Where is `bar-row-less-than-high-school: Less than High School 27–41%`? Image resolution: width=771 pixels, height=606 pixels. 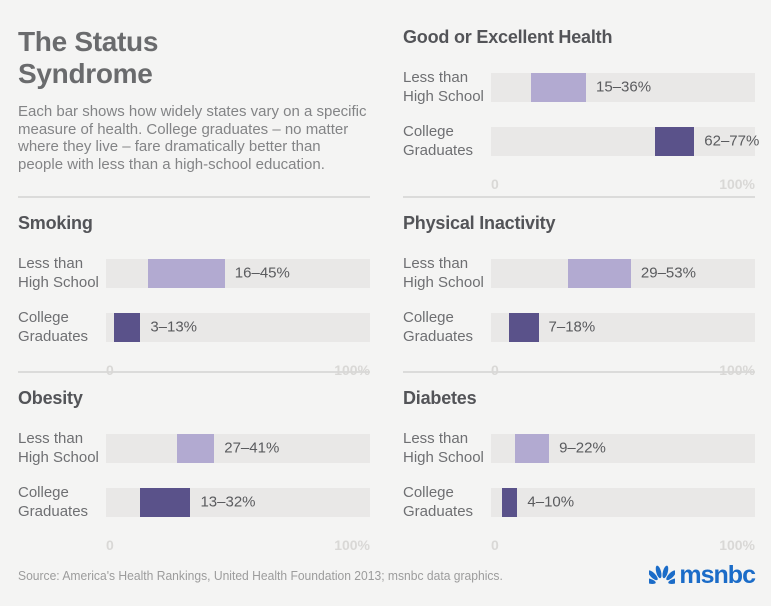 bar-row-less-than-high-school: Less than High School 27–41% is located at coordinates (194, 448).